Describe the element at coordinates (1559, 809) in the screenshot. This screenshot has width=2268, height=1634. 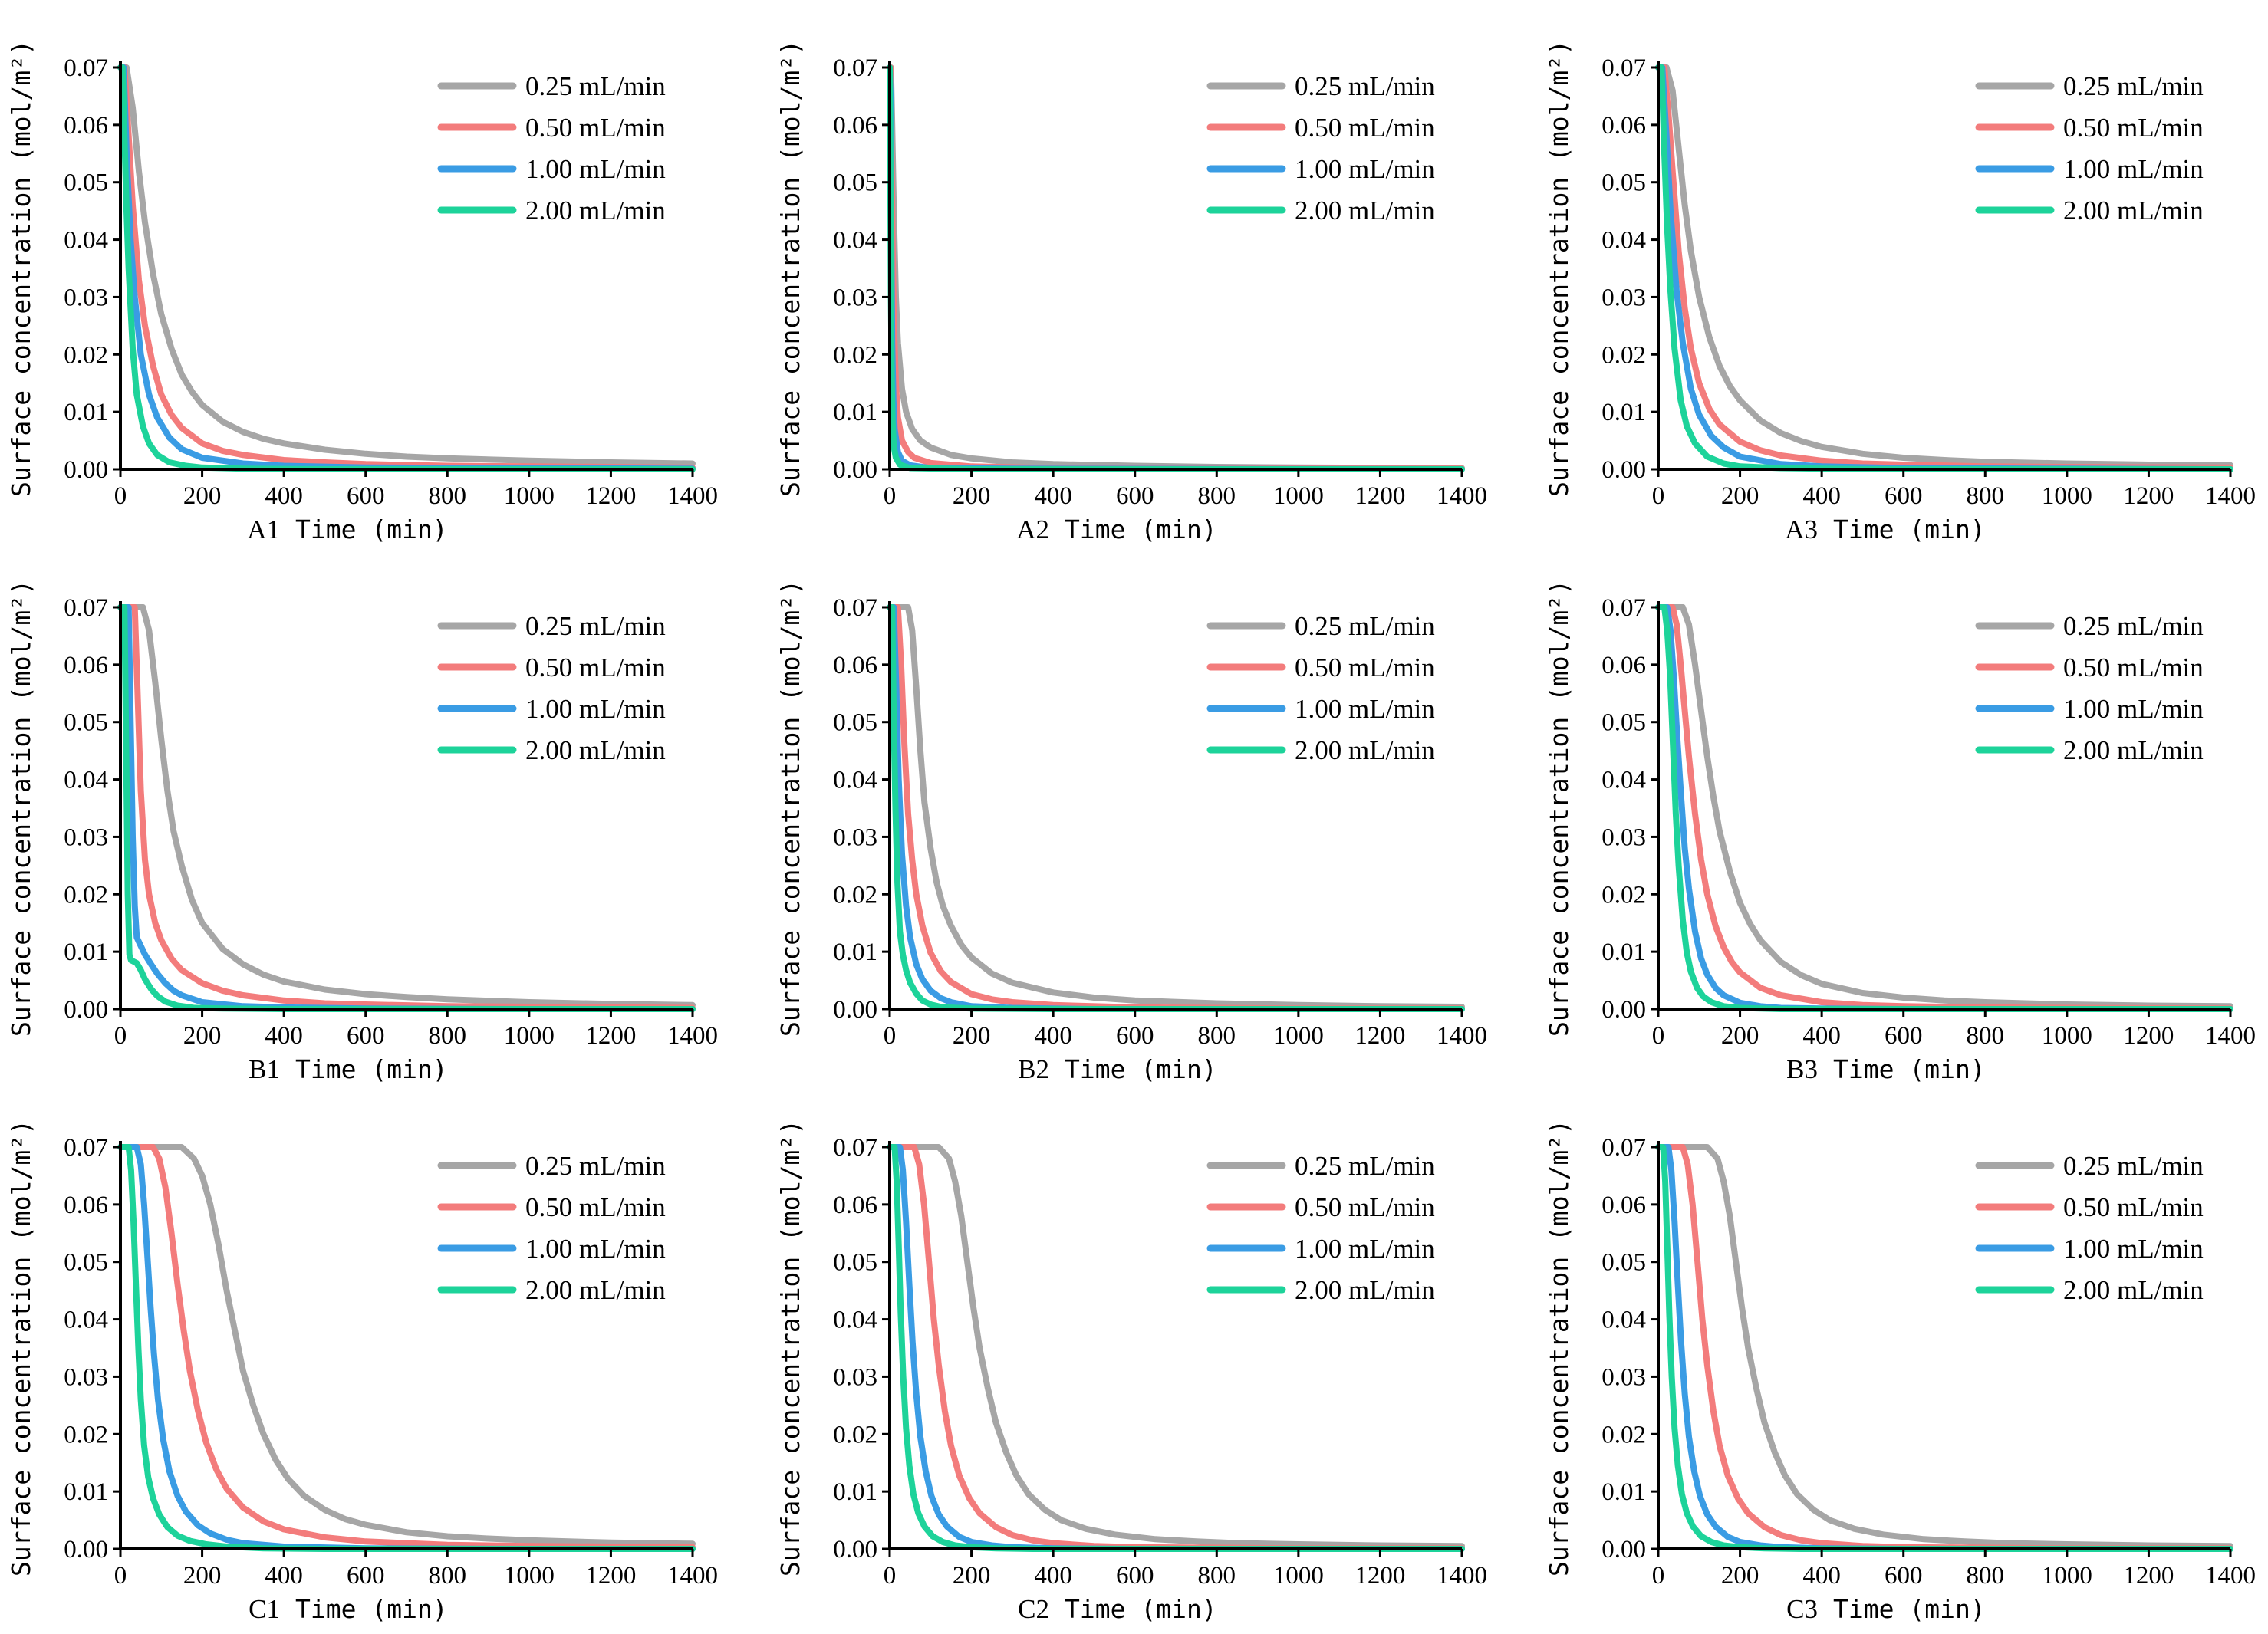
I see `y-axis-title: Surface concentration (mol/m²)` at that location.